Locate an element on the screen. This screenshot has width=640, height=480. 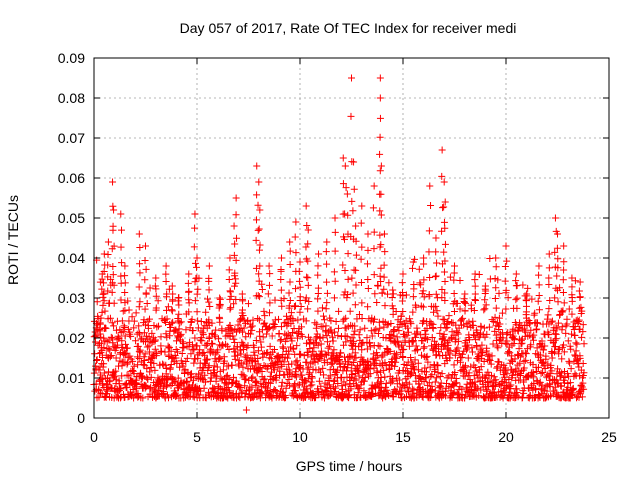
y-tick-label: 0 is located at coordinates (81, 418).